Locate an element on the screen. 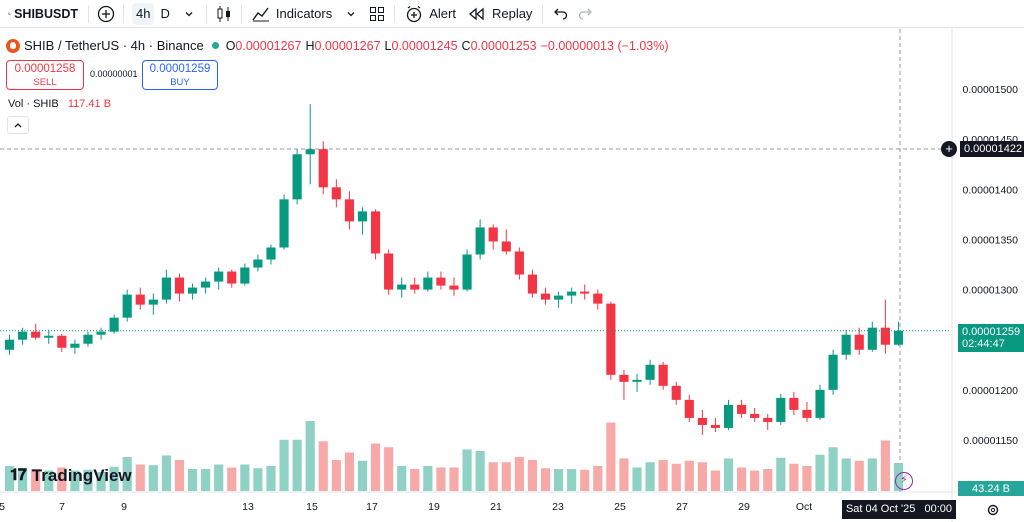 This screenshot has height=522, width=1024. replay-label: Replay is located at coordinates (512, 13).